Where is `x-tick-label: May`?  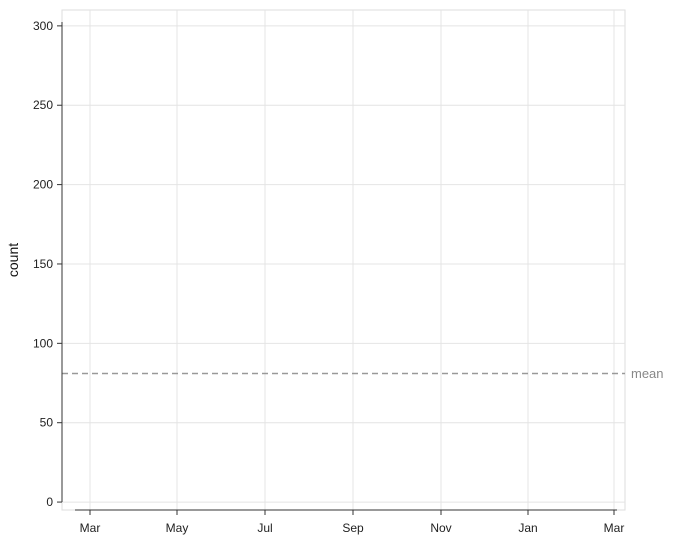 x-tick-label: May is located at coordinates (177, 528).